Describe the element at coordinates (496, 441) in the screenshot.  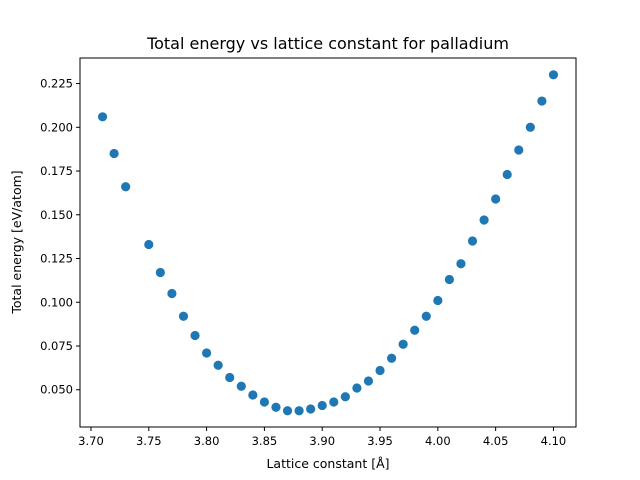
I see `x-tick-label: 4.05` at that location.